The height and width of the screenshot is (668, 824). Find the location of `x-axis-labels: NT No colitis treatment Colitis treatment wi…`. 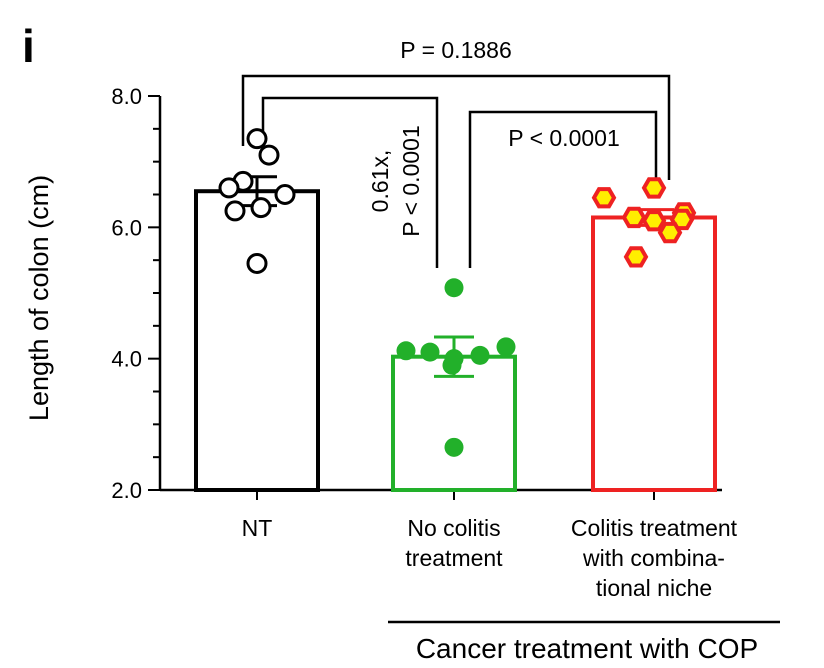

x-axis-labels: NT No colitis treatment Colitis treatment wi… is located at coordinates (490, 558).